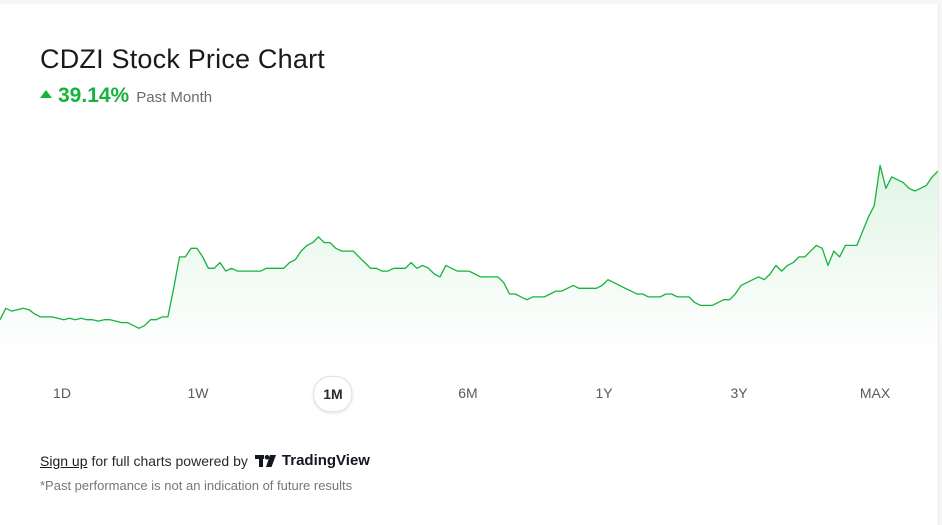  What do you see at coordinates (325, 460) in the screenshot?
I see `tradingview-brand: TradingView` at bounding box center [325, 460].